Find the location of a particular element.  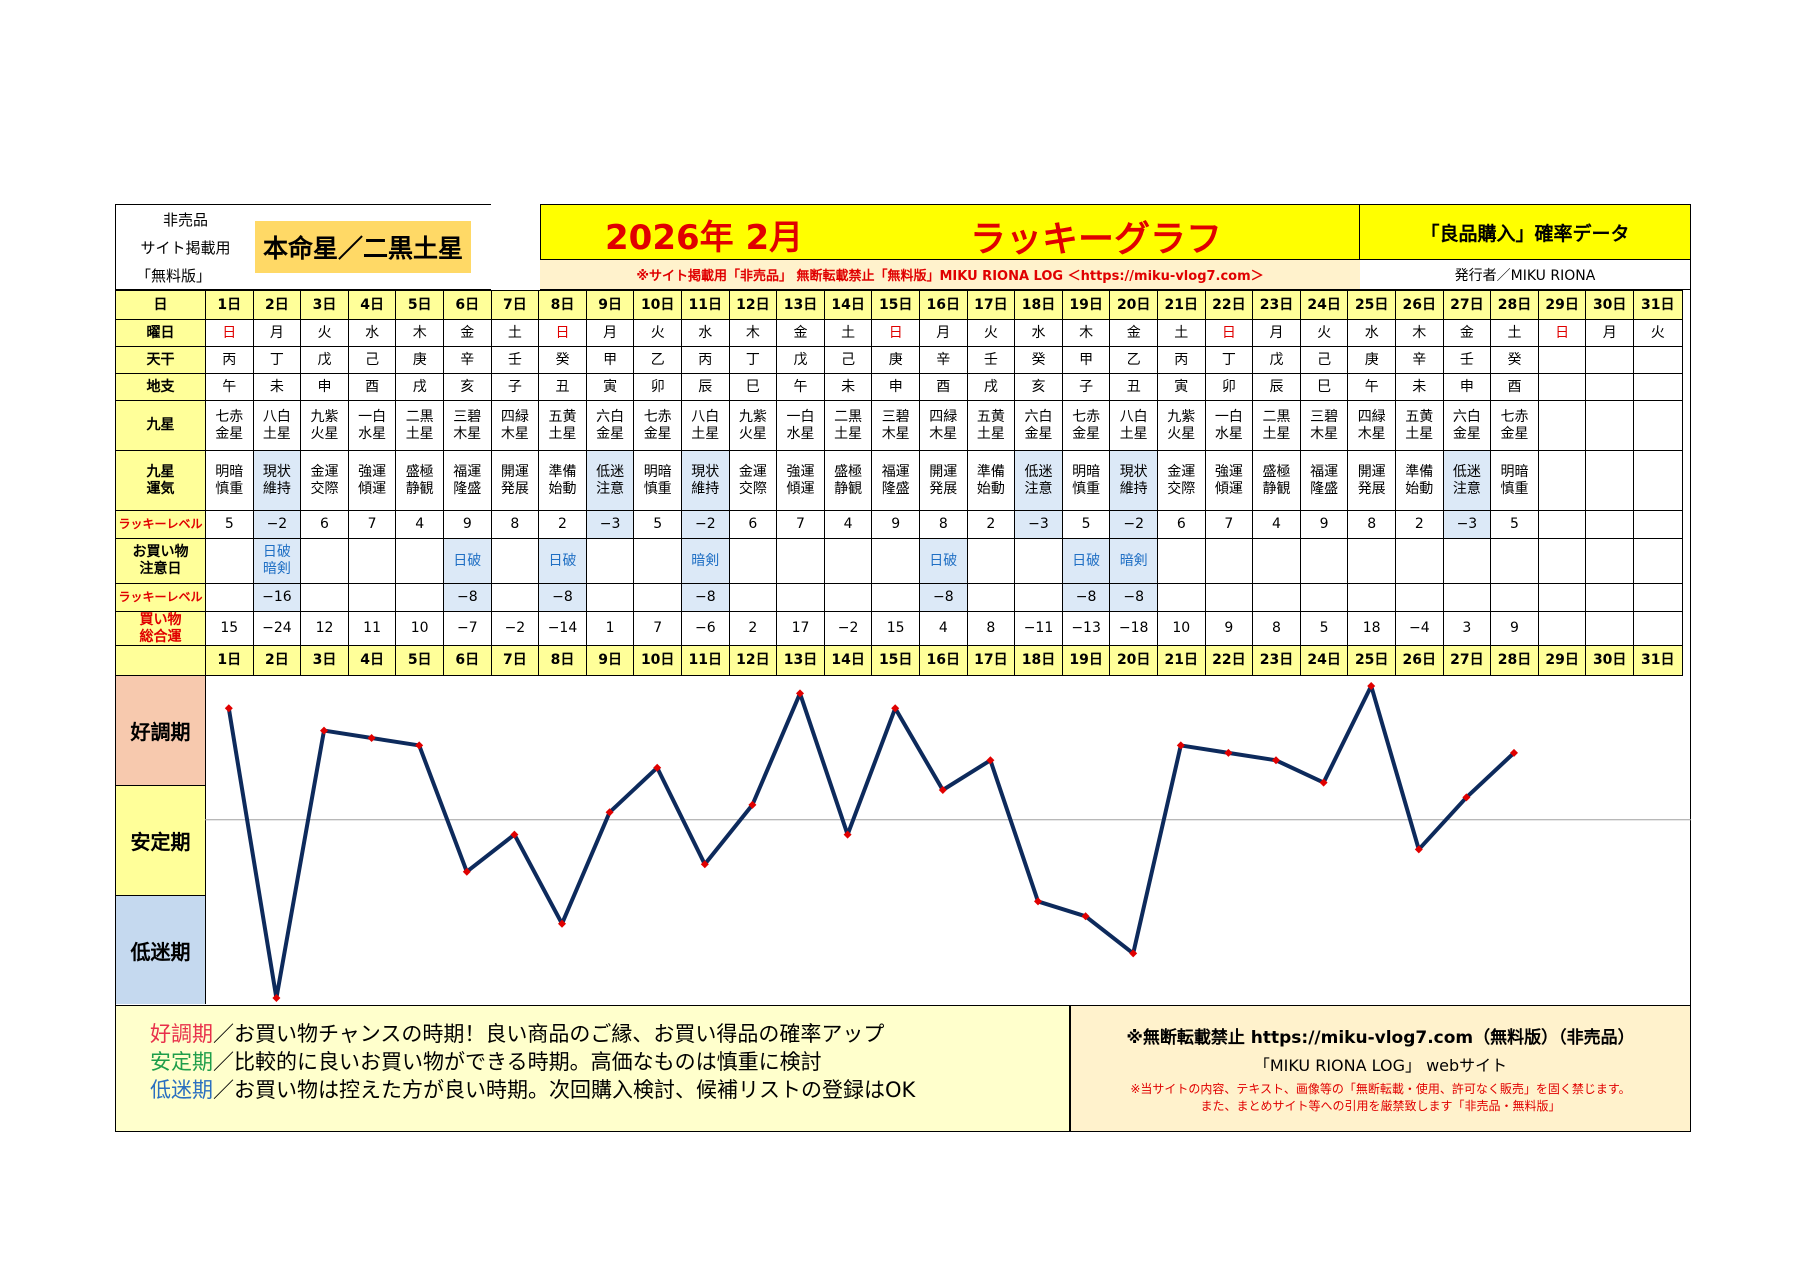

chishi-cell: 亥 is located at coordinates (468, 387).